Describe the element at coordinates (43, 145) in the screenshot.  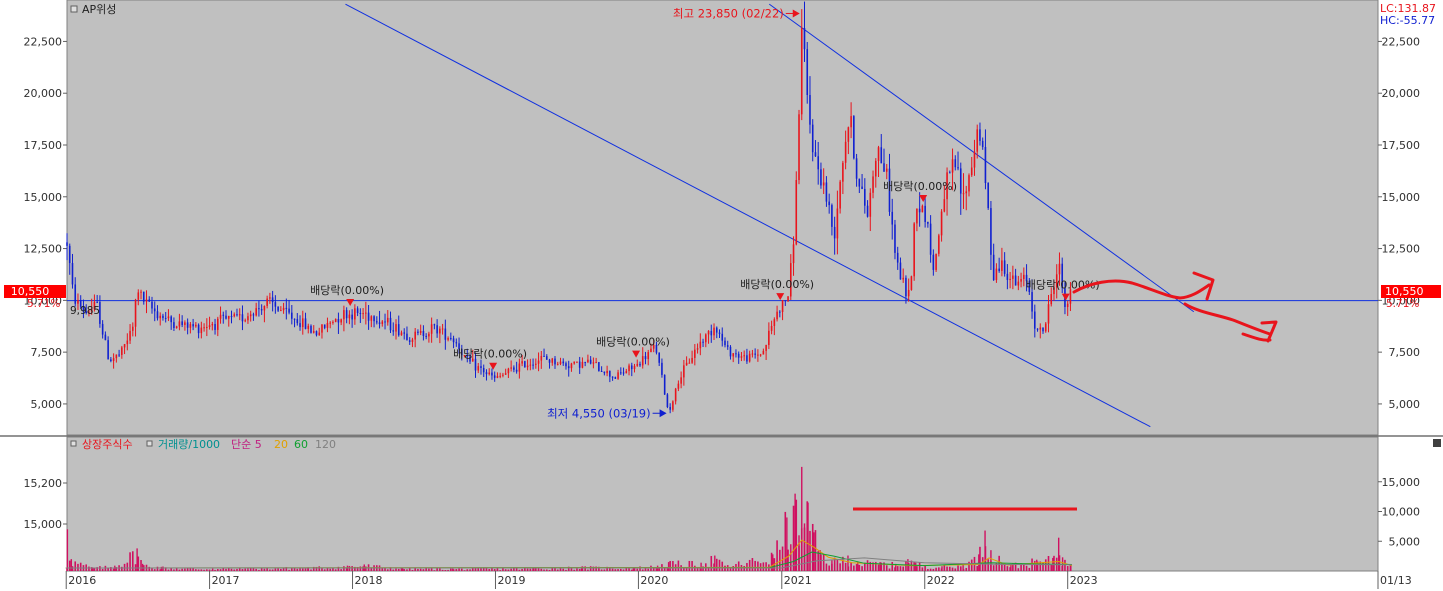
I see `price-tick-label-left: 17,500` at that location.